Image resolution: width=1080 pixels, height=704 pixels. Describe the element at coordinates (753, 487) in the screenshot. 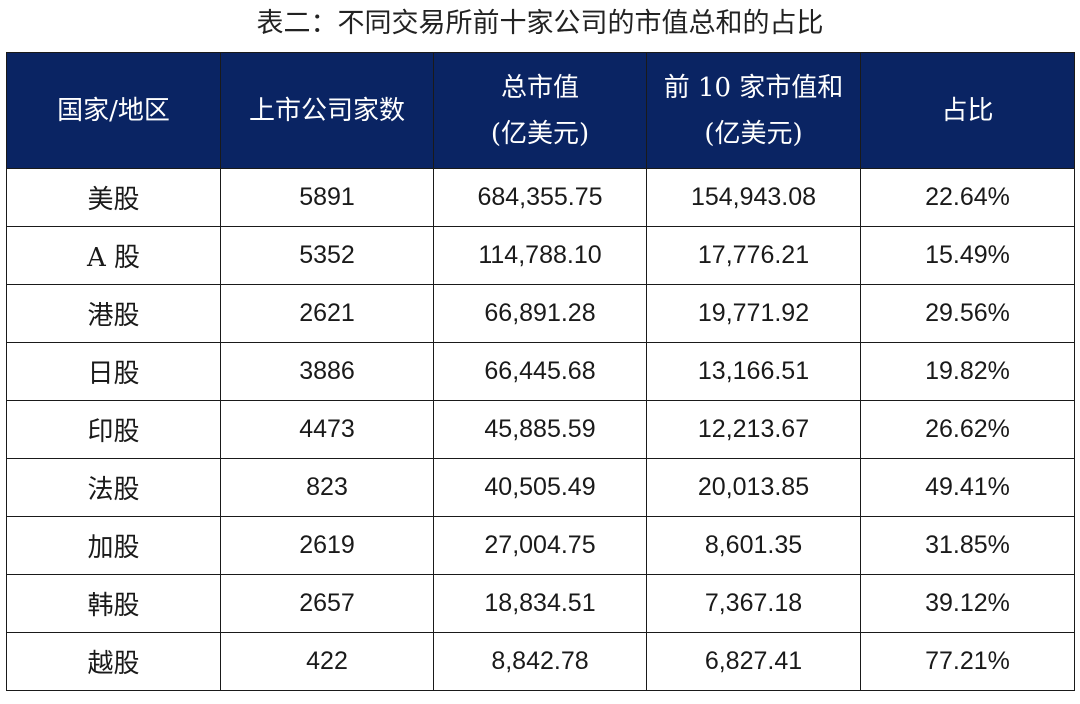

I see `top10-market-cap-cell: 20,013.85` at that location.